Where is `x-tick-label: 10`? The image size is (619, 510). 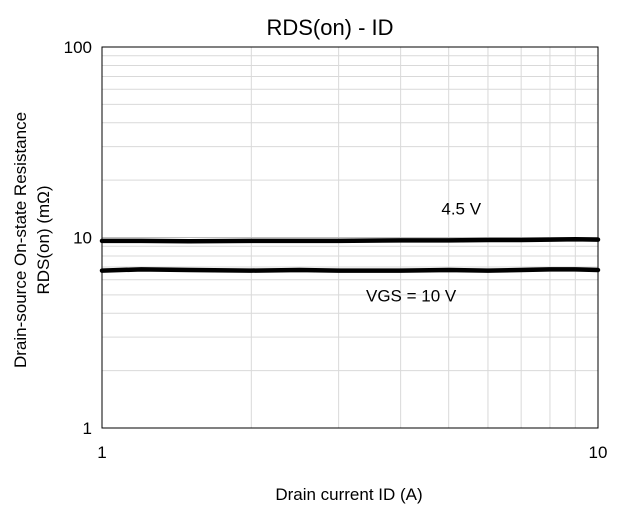
x-tick-label: 10 is located at coordinates (598, 452).